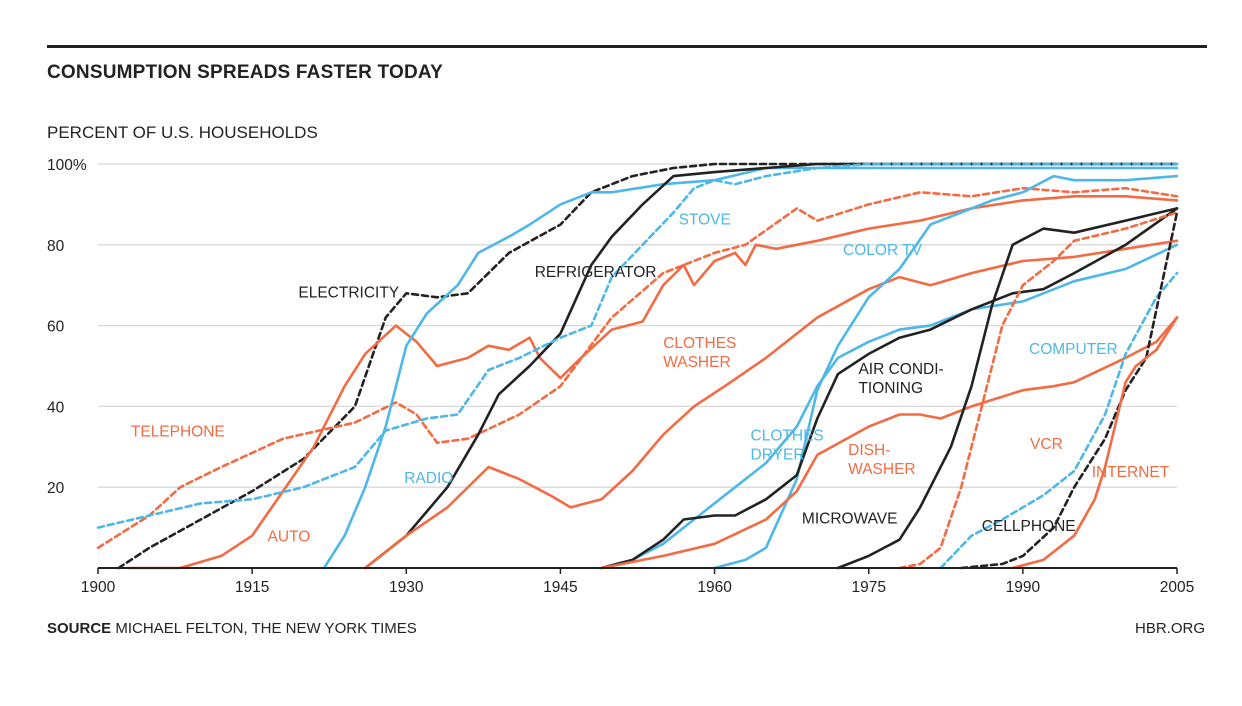 This screenshot has width=1242, height=706. What do you see at coordinates (348, 292) in the screenshot?
I see `series-label-electricity: ELECTRICITY` at bounding box center [348, 292].